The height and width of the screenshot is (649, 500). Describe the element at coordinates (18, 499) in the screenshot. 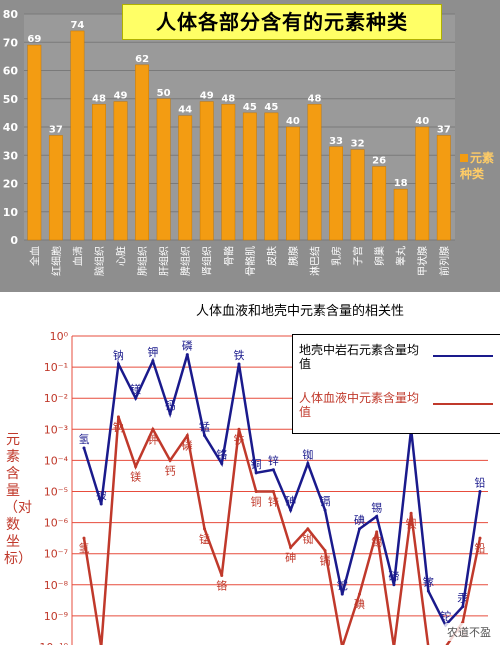

I see `line-chart-ylabel: 元素含量（对数坐标）` at that location.